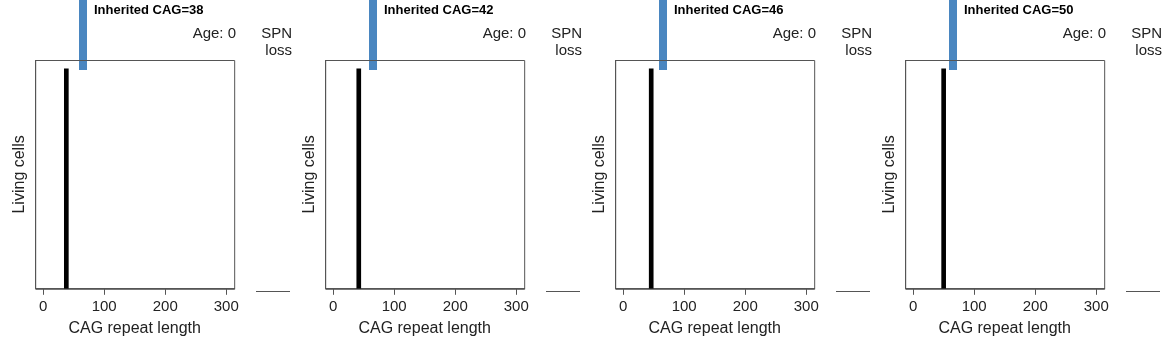 This screenshot has height=350, width=1170. I want to click on chart-title: Inherited CAG=50, so click(1019, 9).